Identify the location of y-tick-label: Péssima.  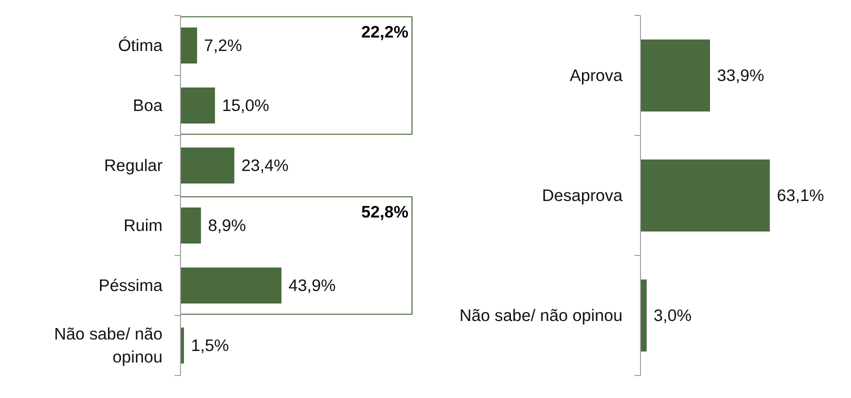
(131, 285).